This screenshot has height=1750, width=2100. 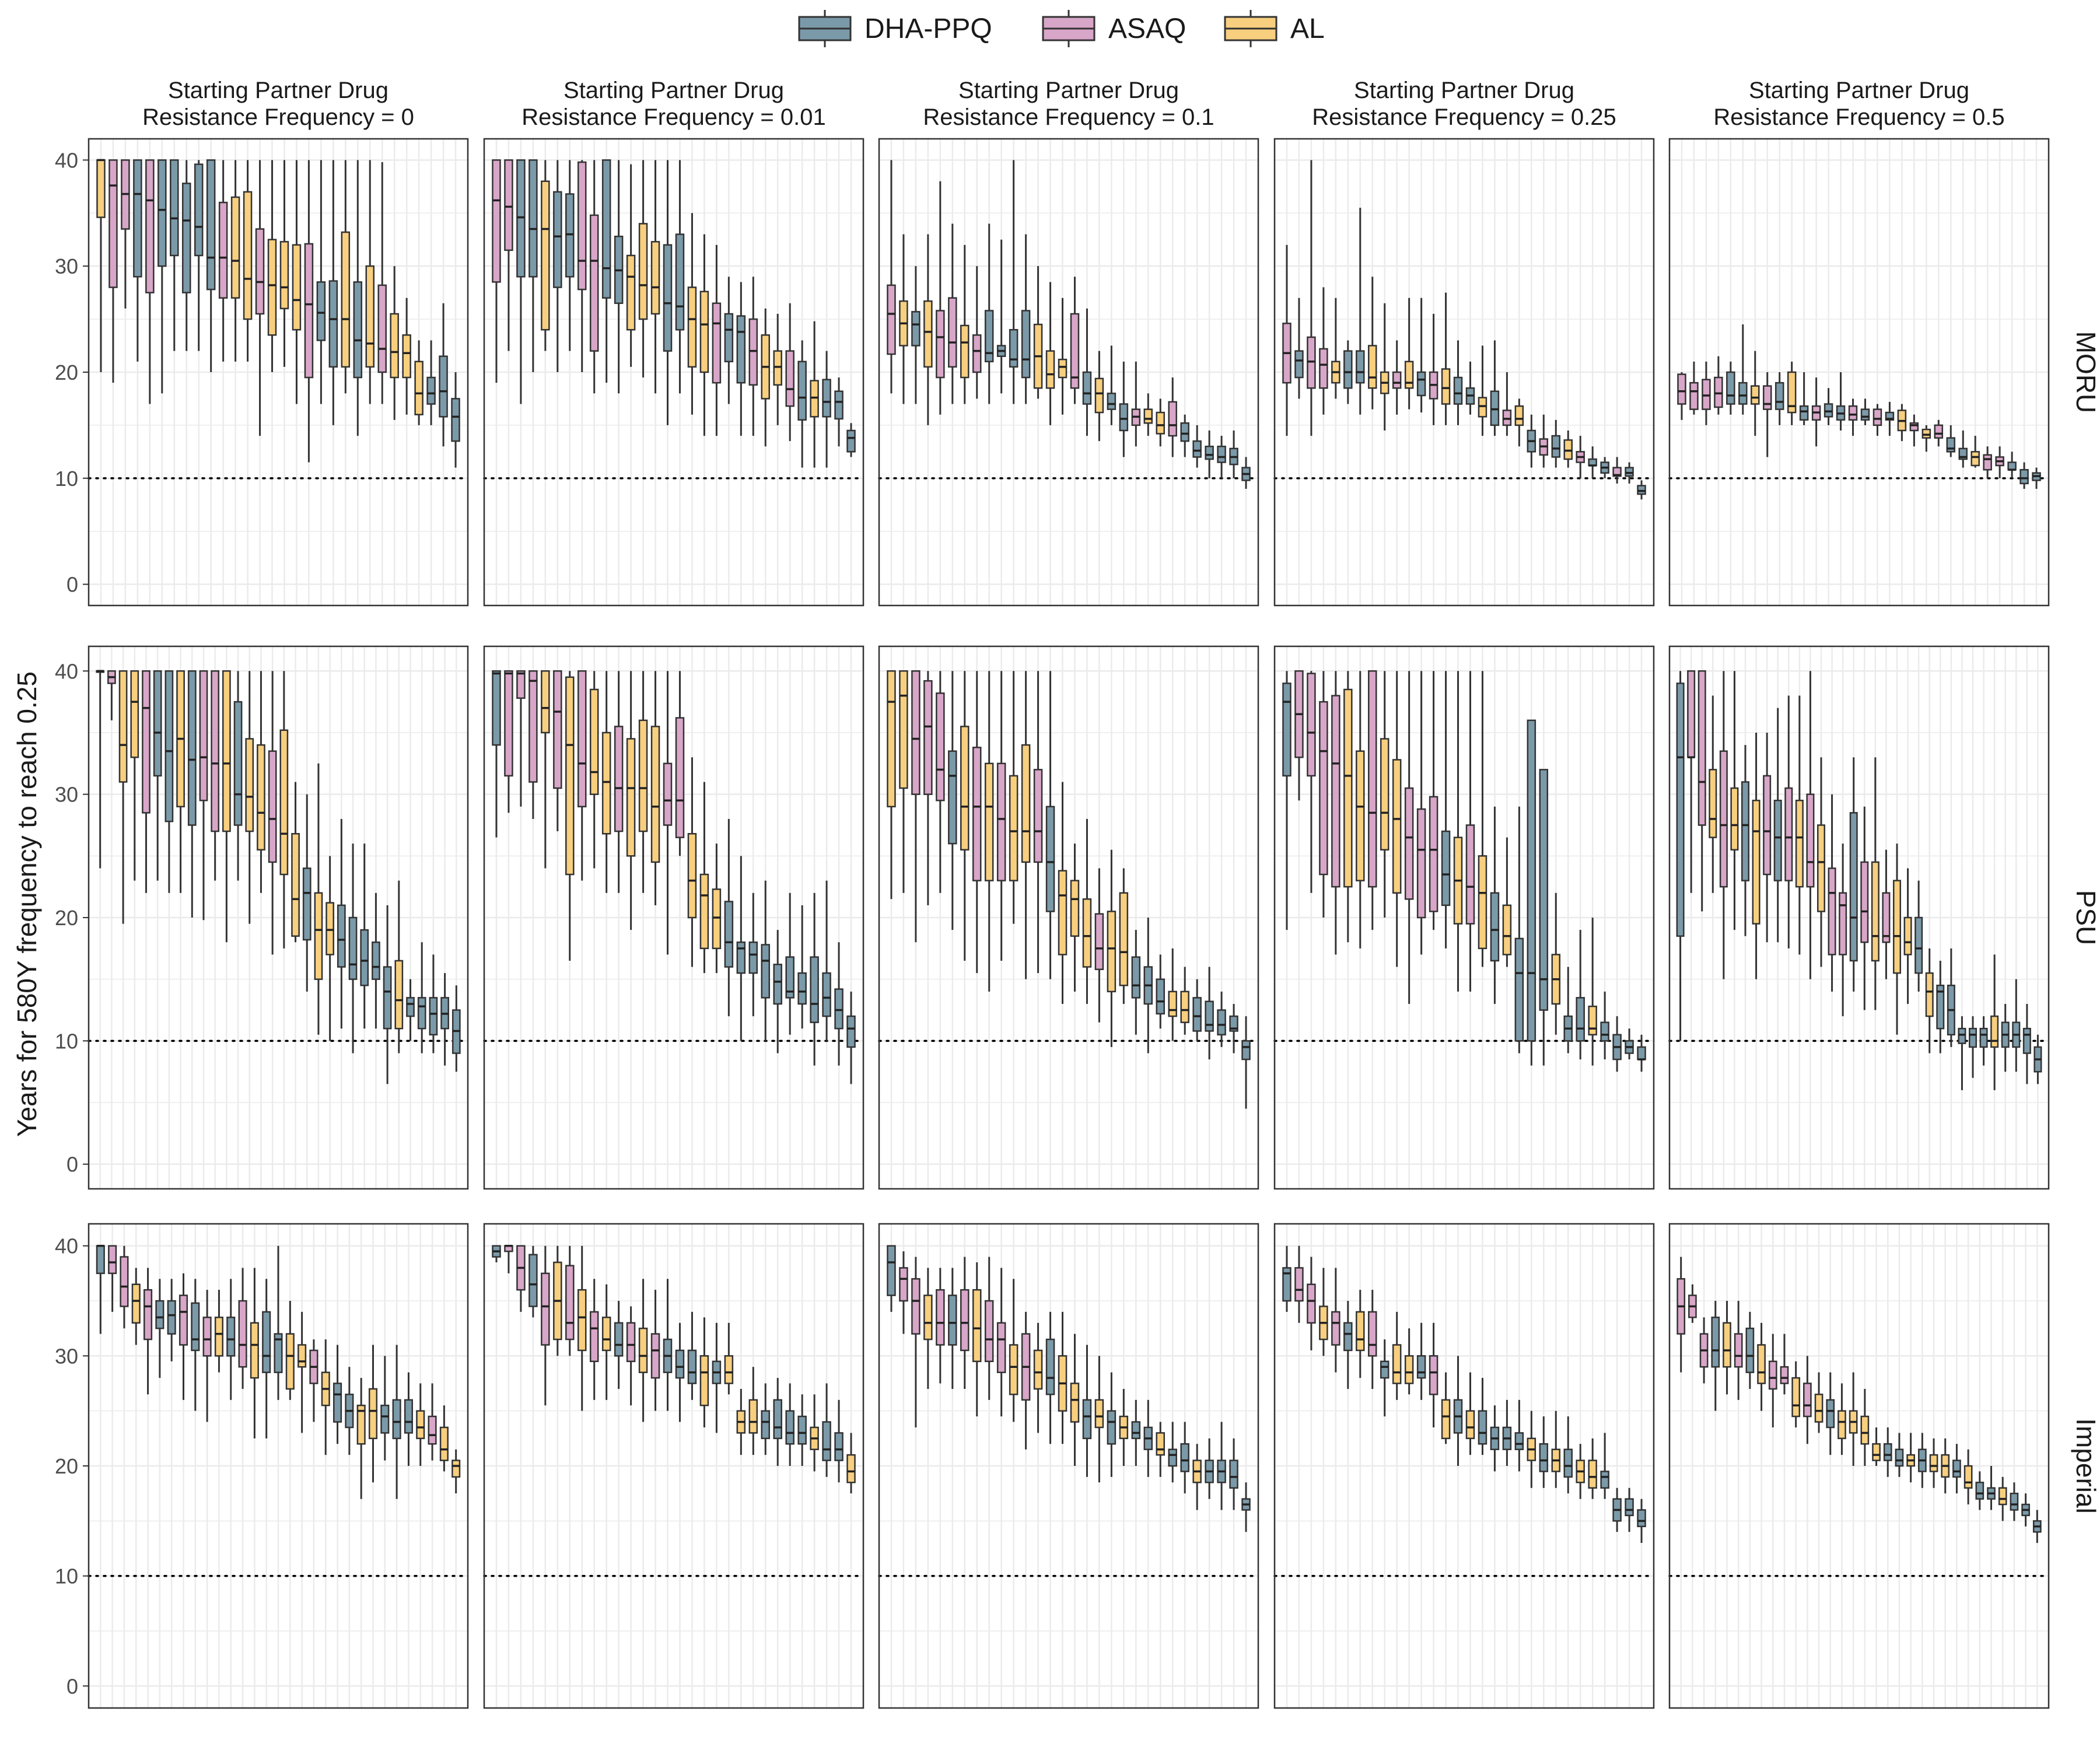 I want to click on legend-box-icon-al, so click(x=1251, y=28).